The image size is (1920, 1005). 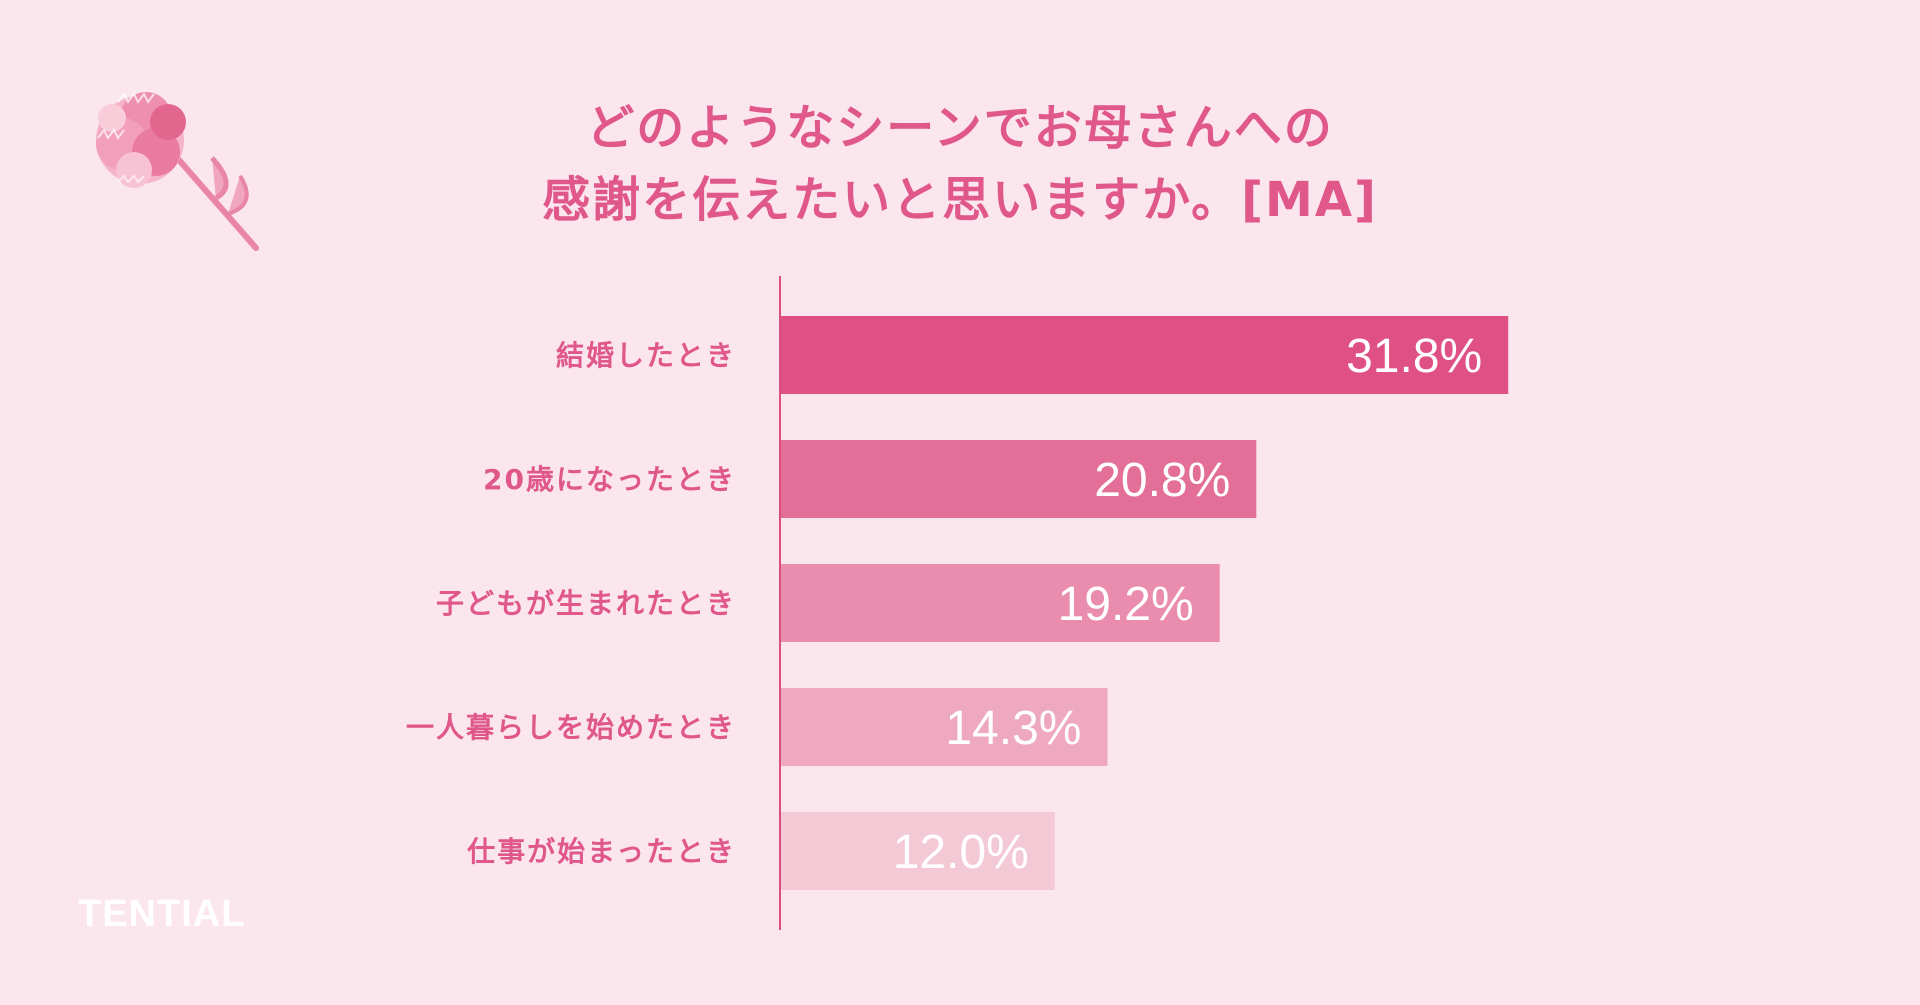 I want to click on carnation-icon, so click(x=177, y=171).